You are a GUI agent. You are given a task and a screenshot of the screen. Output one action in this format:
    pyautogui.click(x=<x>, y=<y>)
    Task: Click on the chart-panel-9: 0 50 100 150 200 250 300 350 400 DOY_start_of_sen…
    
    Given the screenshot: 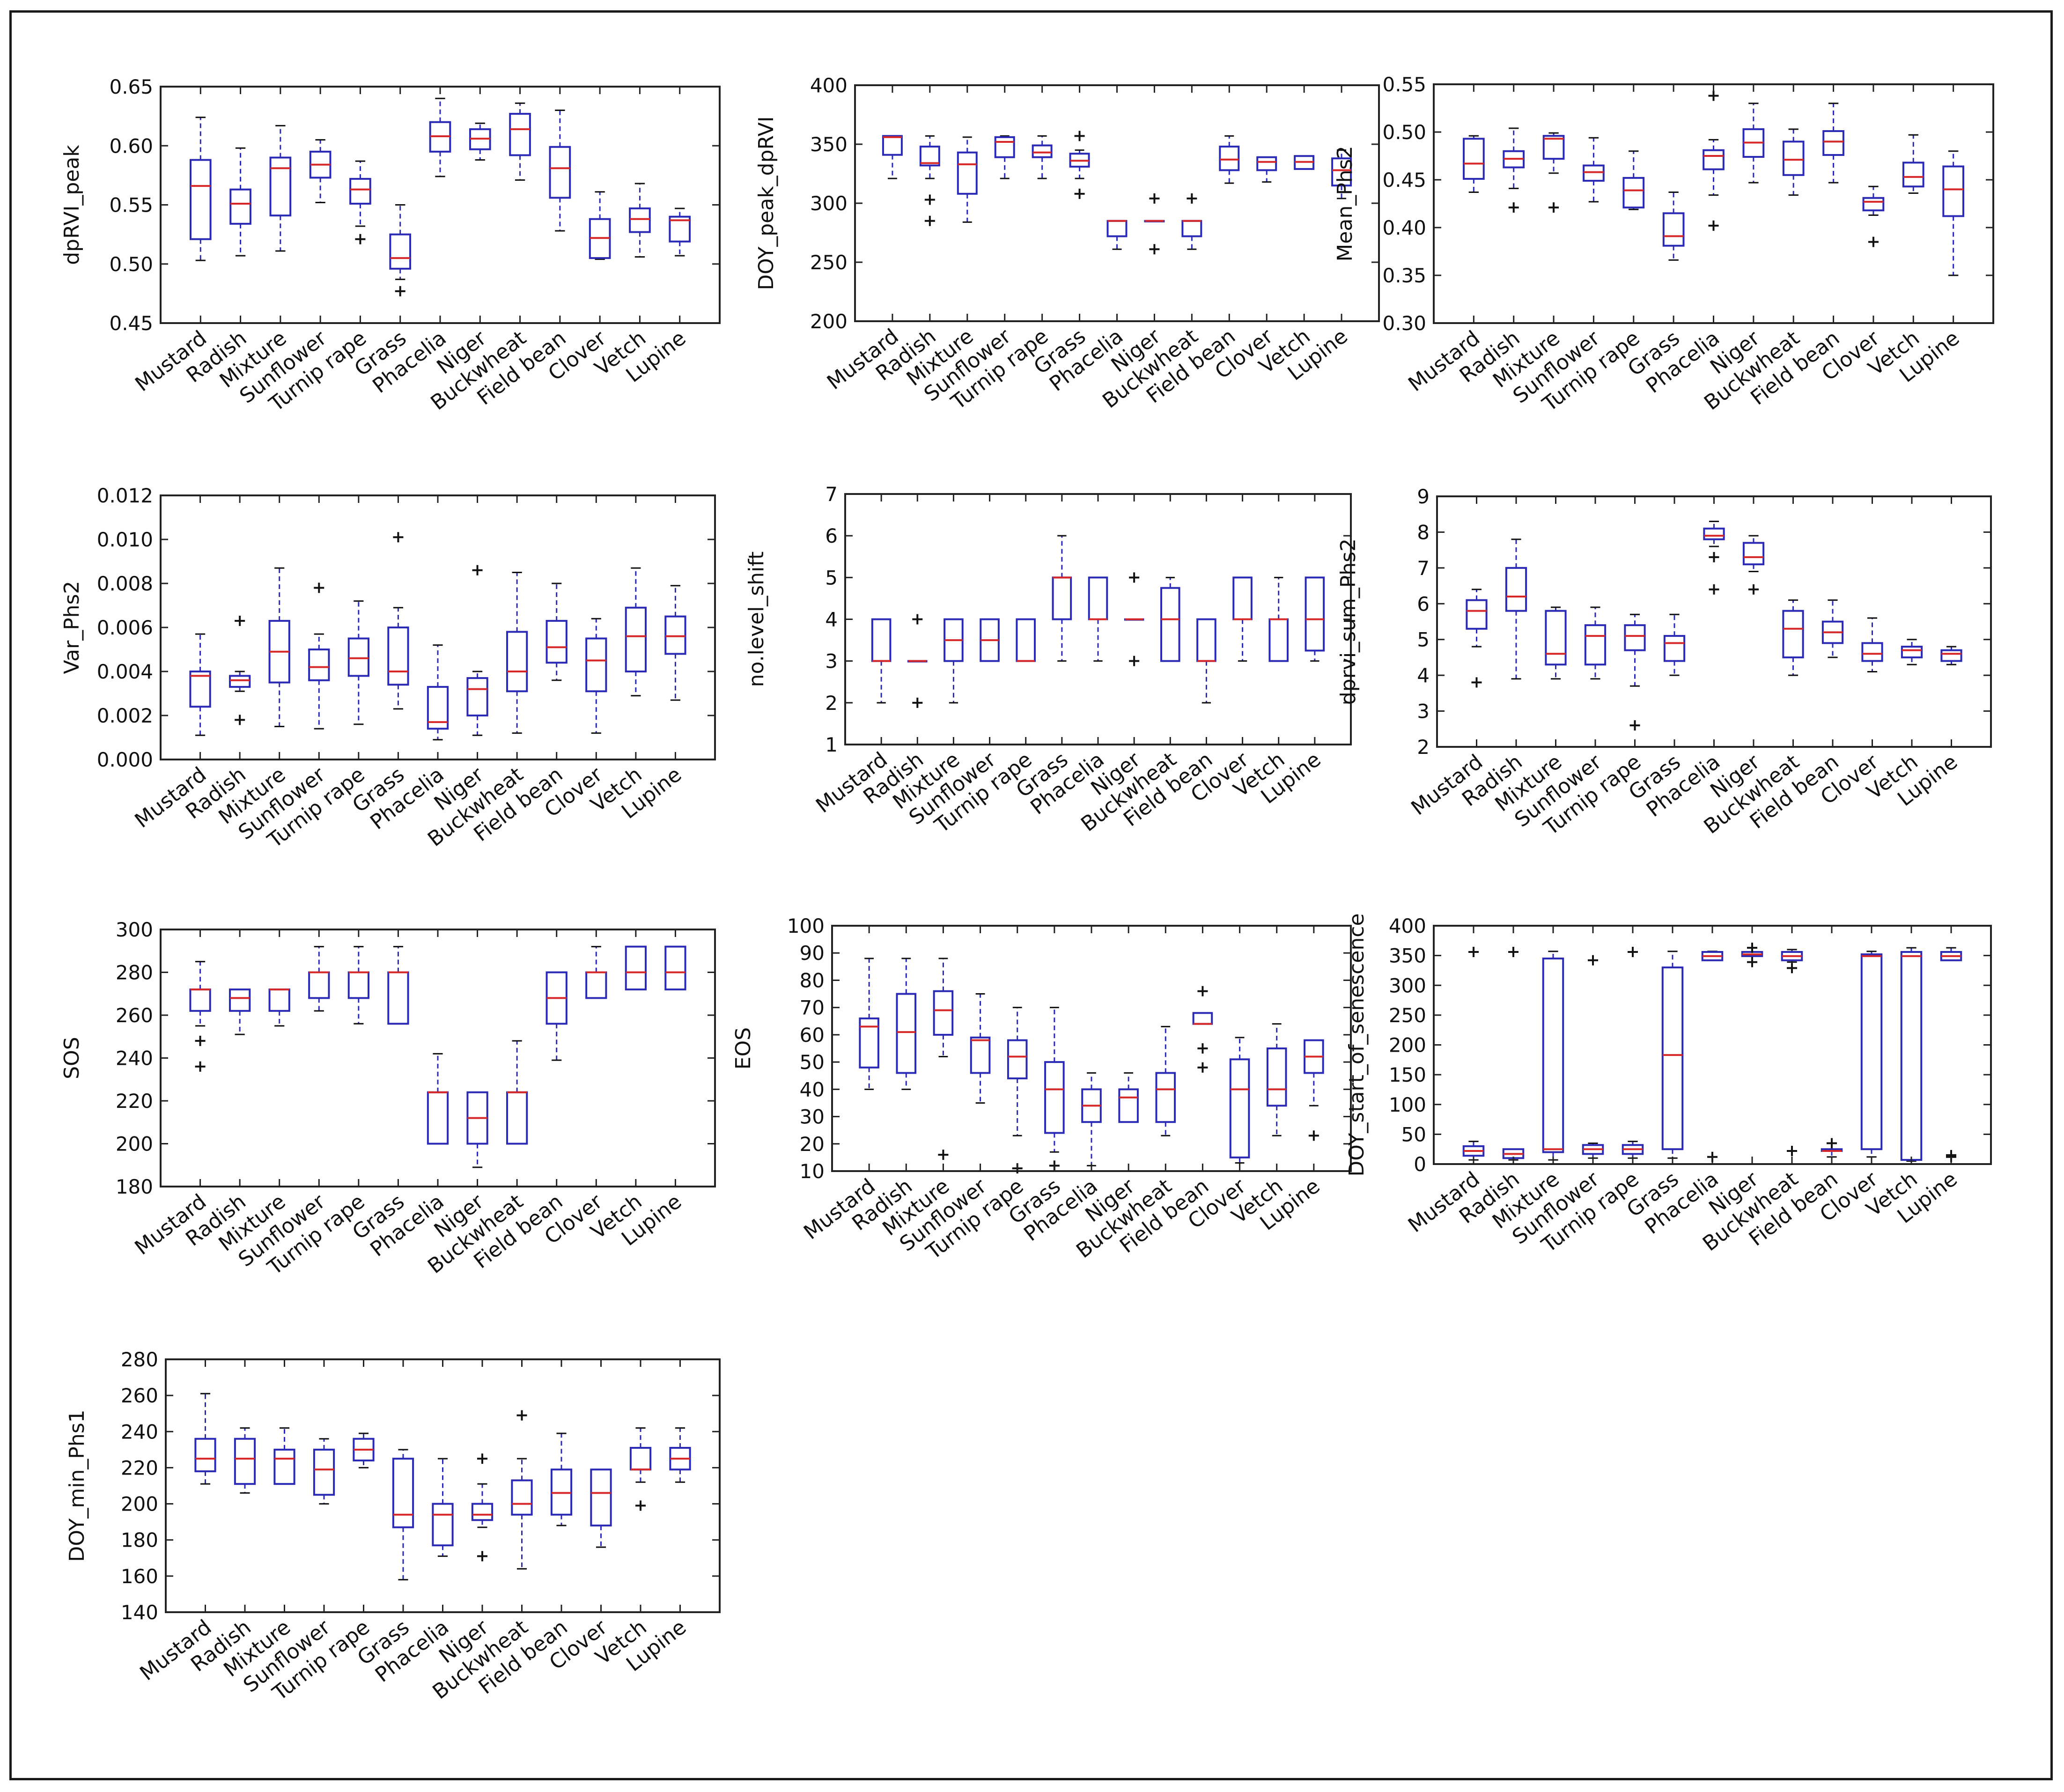 What is the action you would take?
    pyautogui.click(x=1668, y=1085)
    